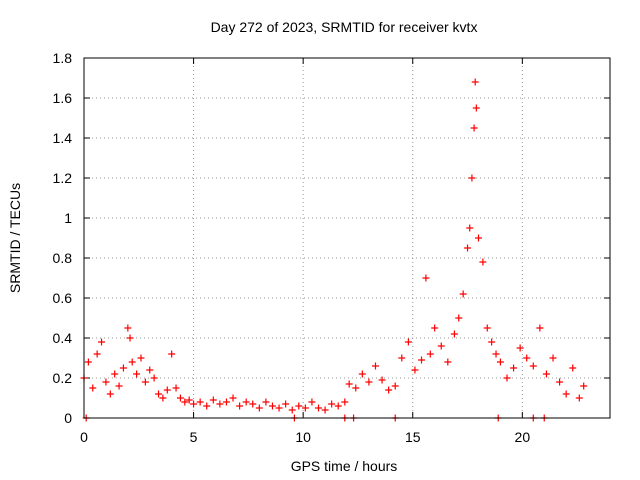 Image resolution: width=640 pixels, height=480 pixels. I want to click on x-tick-label: 15, so click(413, 437).